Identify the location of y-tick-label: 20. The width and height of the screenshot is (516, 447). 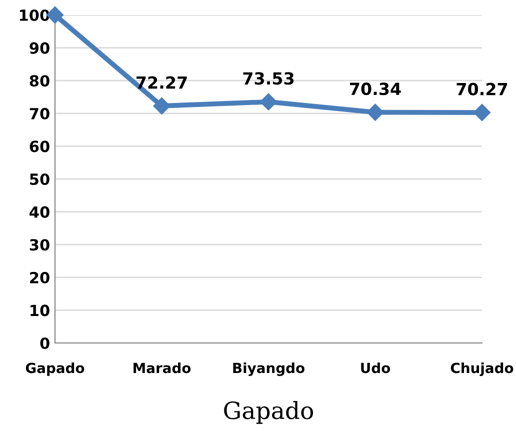
(40, 278).